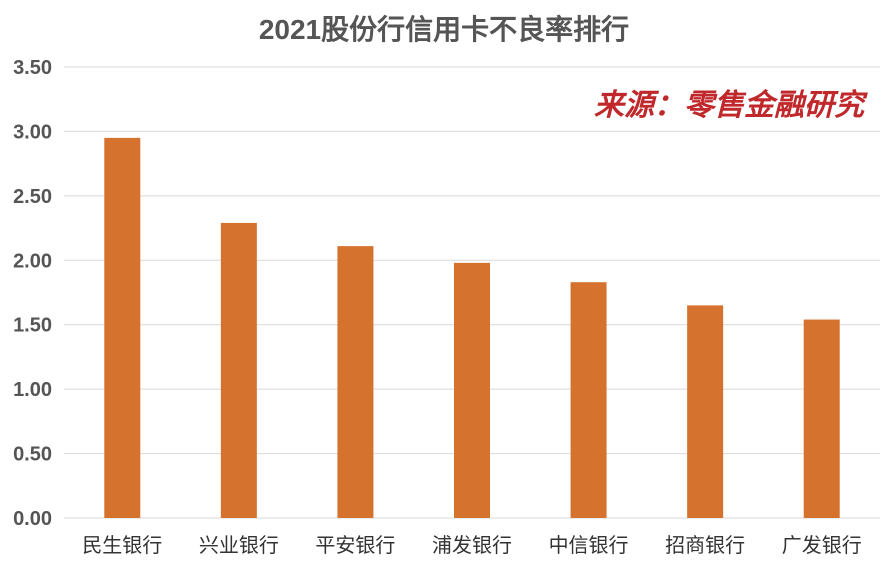 The width and height of the screenshot is (888, 568). Describe the element at coordinates (32, 519) in the screenshot. I see `y-tick-label: 0.00` at that location.